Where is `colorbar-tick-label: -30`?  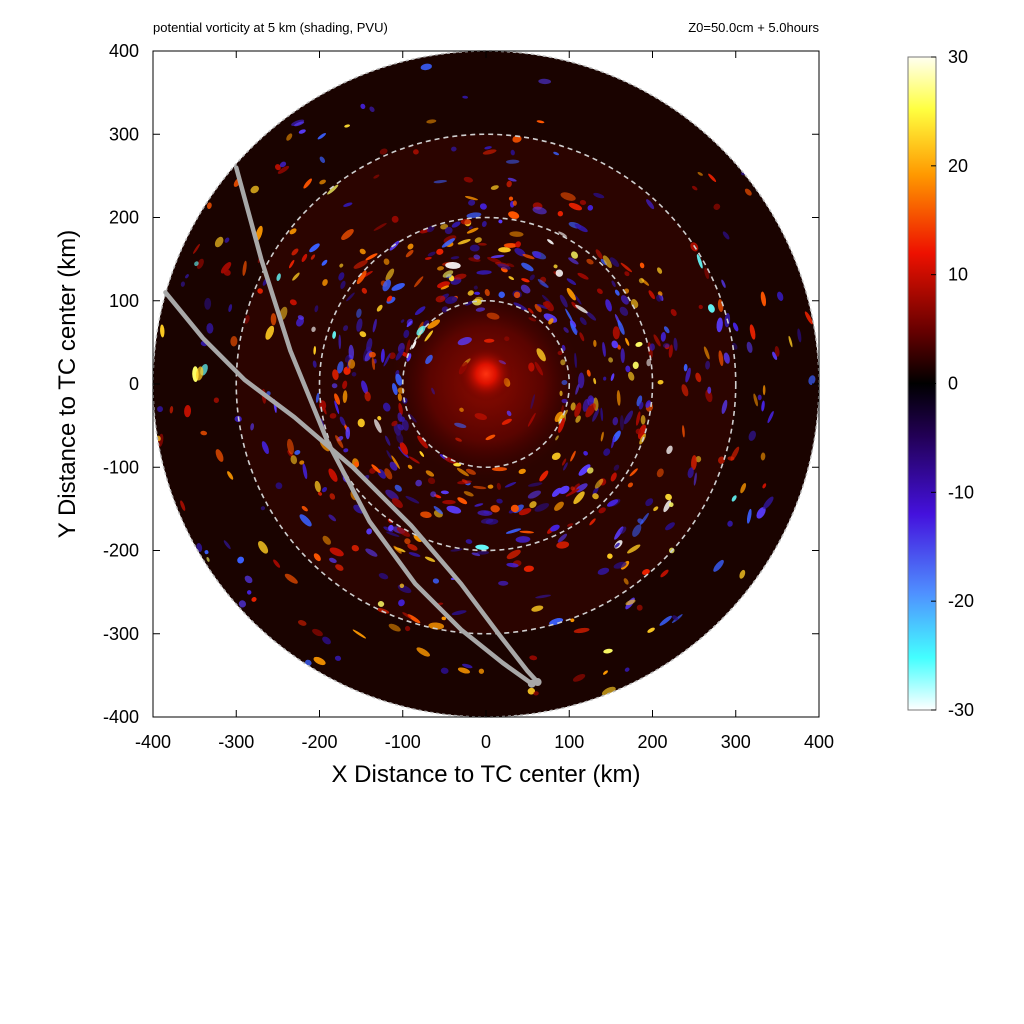
colorbar-tick-label: -30 is located at coordinates (961, 710).